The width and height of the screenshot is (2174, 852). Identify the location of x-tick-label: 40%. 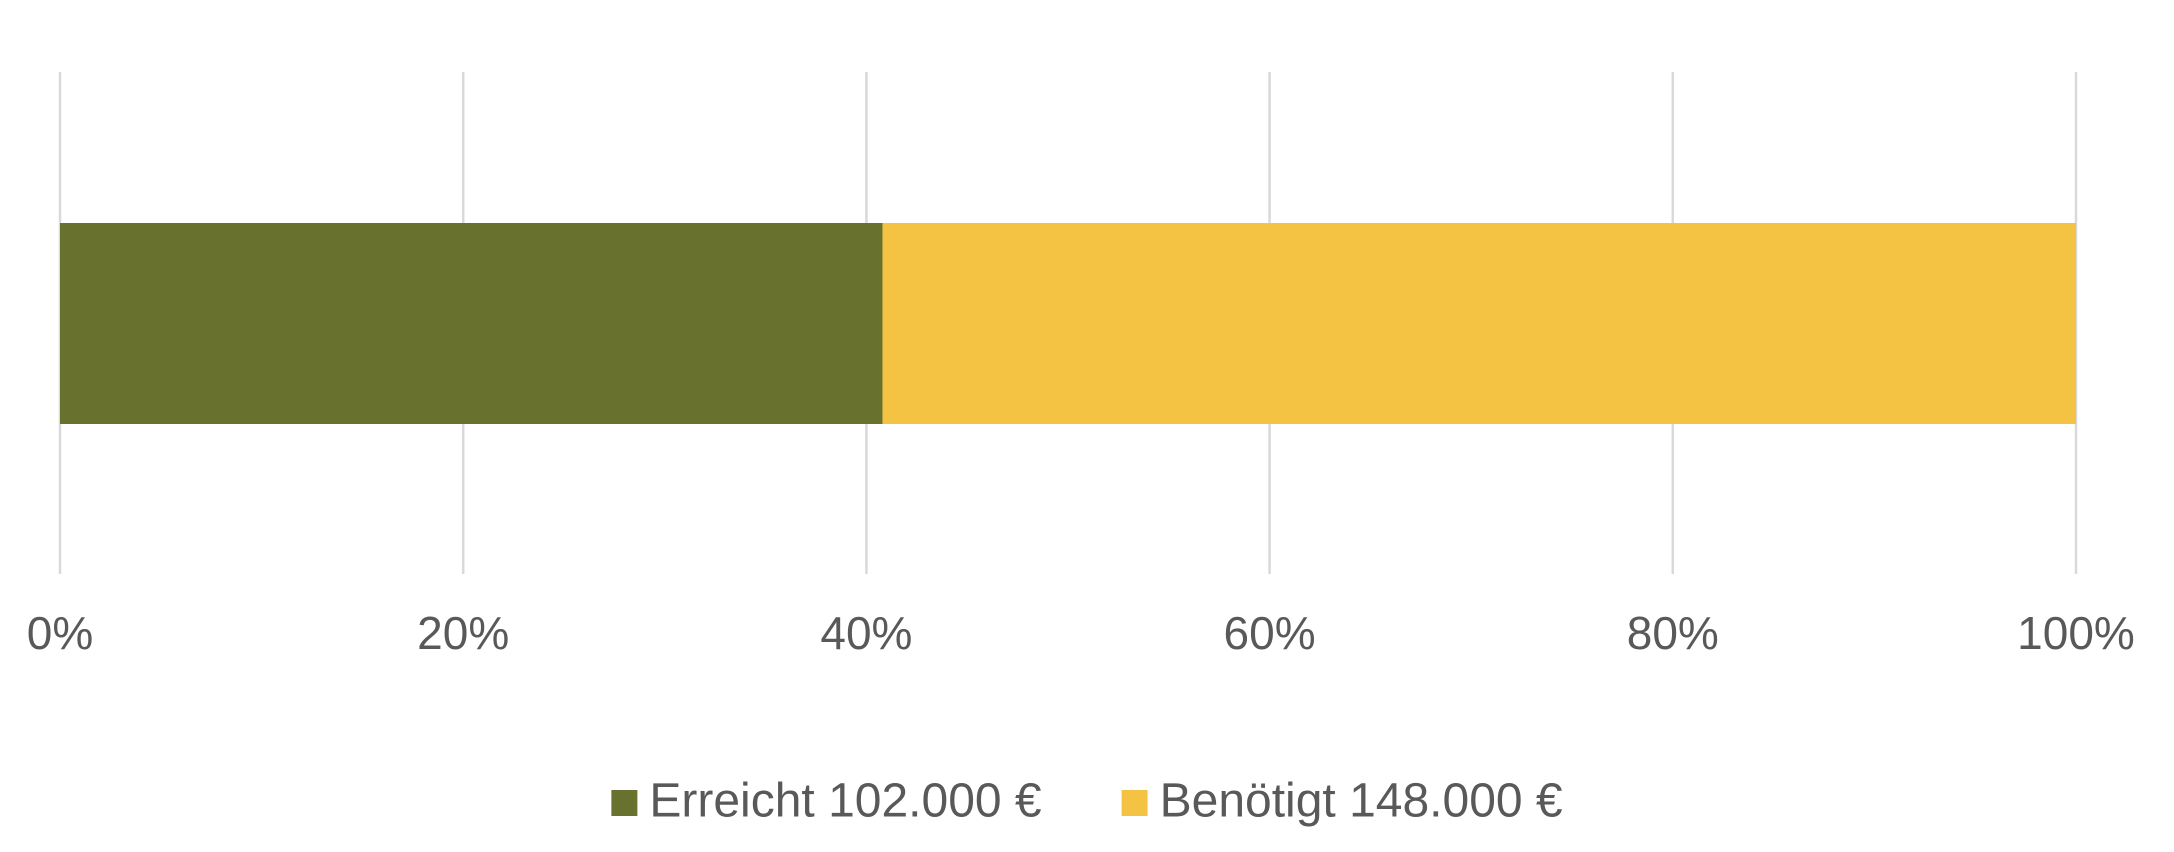
(866, 633).